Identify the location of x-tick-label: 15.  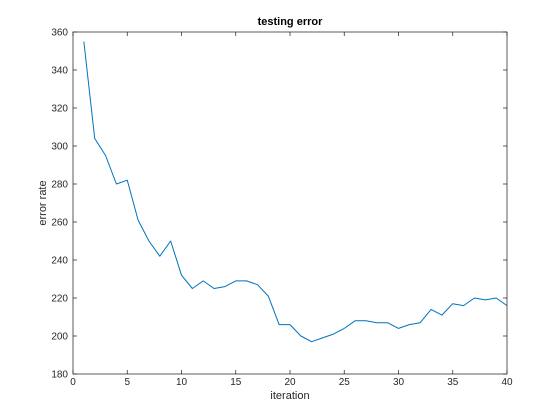
(236, 382).